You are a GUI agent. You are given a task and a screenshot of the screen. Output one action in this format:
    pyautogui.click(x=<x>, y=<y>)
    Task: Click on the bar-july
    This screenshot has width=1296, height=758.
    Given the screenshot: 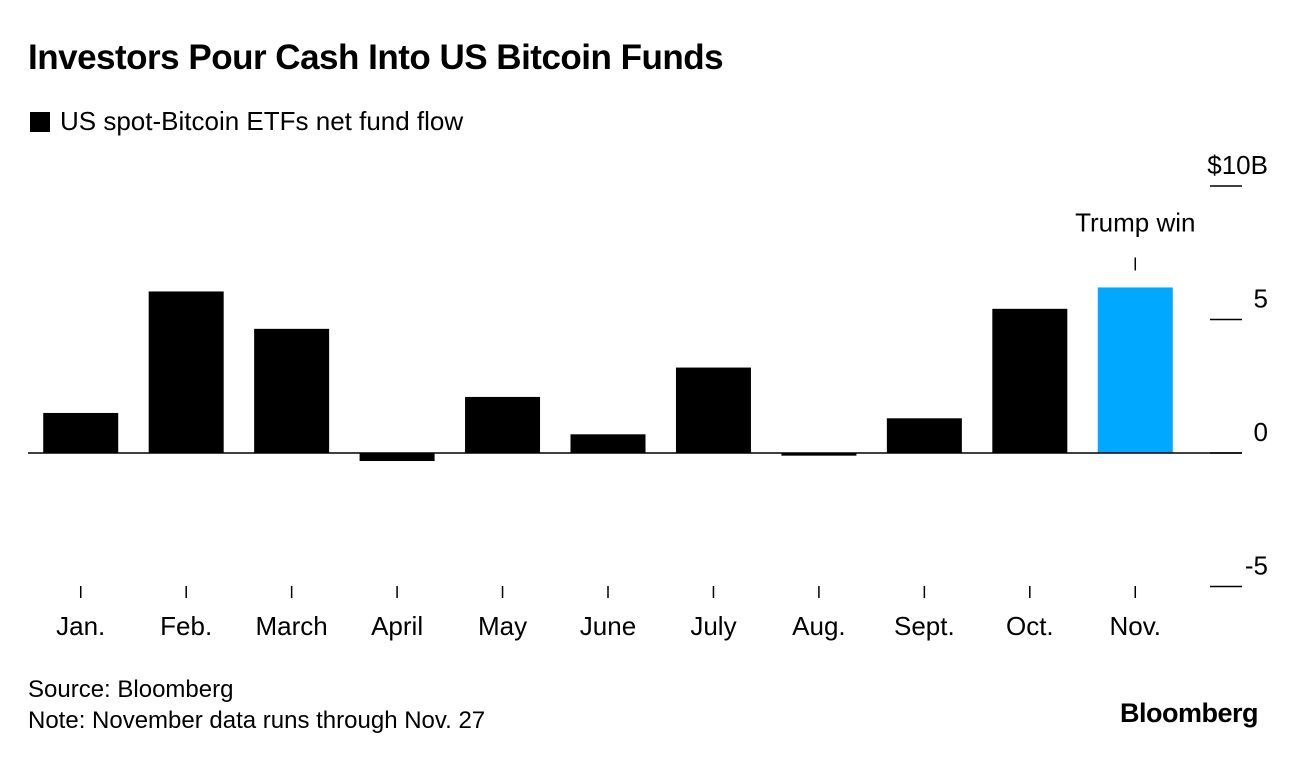 What is the action you would take?
    pyautogui.click(x=713, y=410)
    